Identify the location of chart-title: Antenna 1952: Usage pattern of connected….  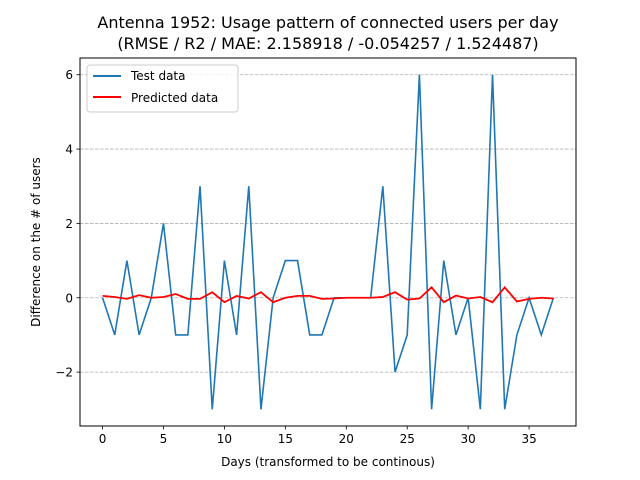
(327, 22).